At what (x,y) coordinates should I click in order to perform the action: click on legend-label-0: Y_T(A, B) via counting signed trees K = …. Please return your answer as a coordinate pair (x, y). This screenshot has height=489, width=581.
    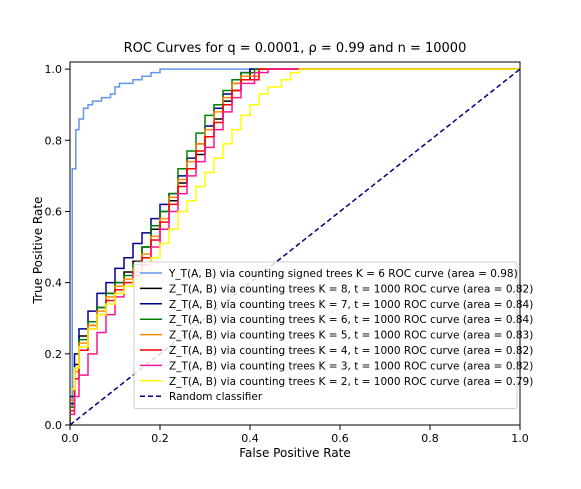
    Looking at the image, I should click on (343, 274).